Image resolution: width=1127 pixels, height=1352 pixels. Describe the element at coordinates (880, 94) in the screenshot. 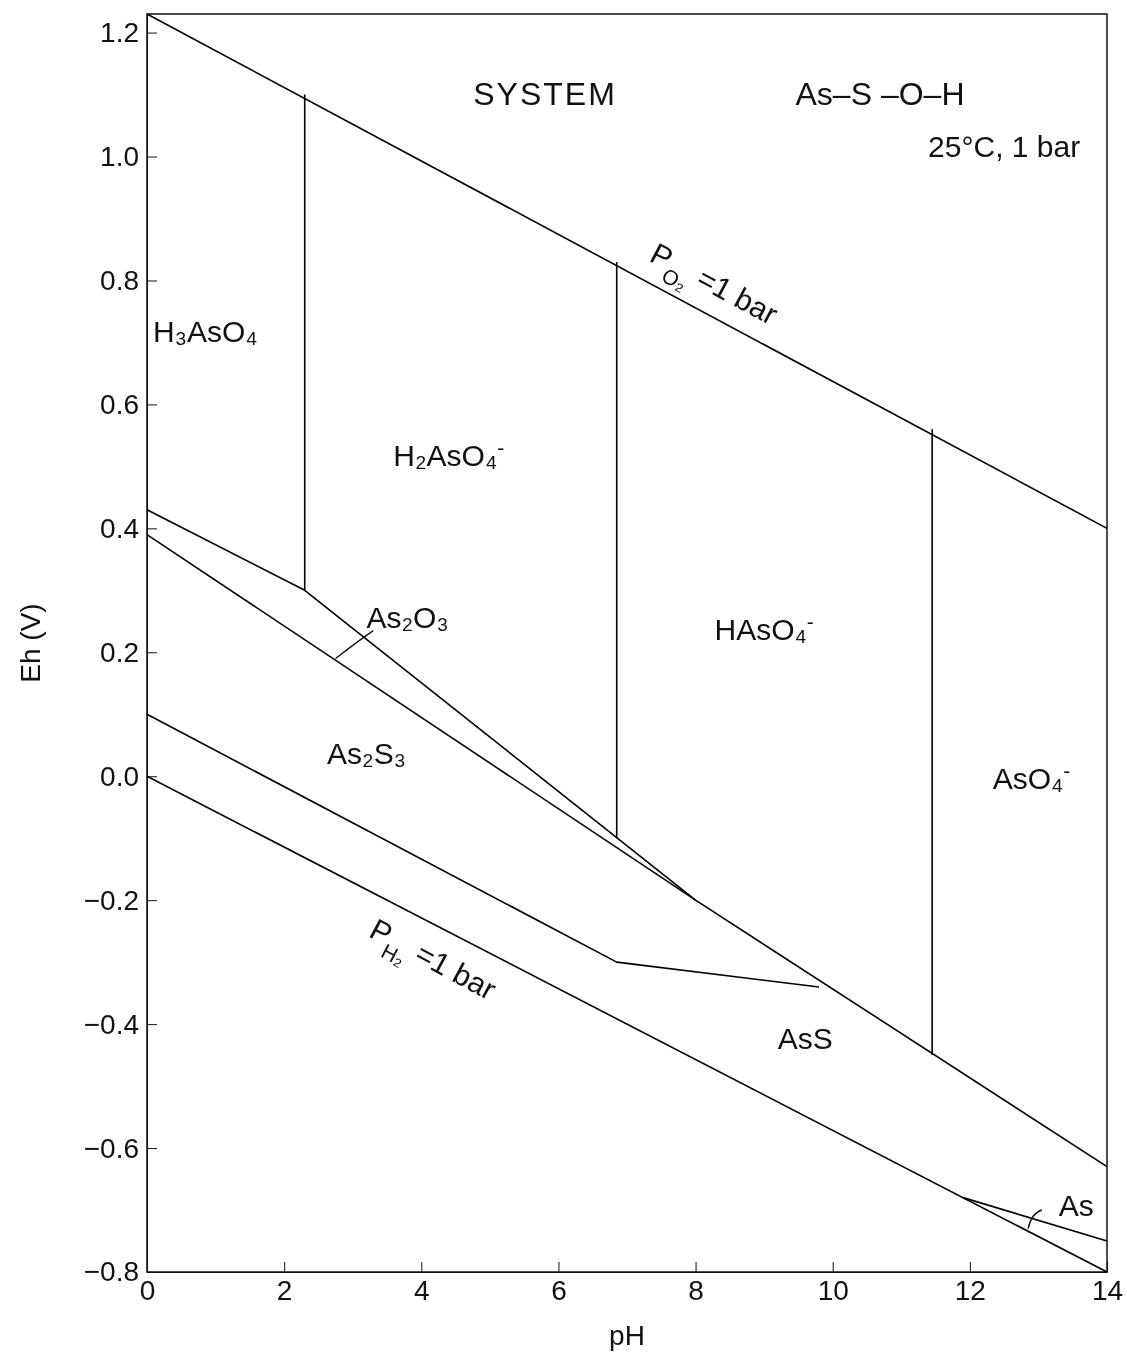

I see `text: As–S –O–H` at that location.